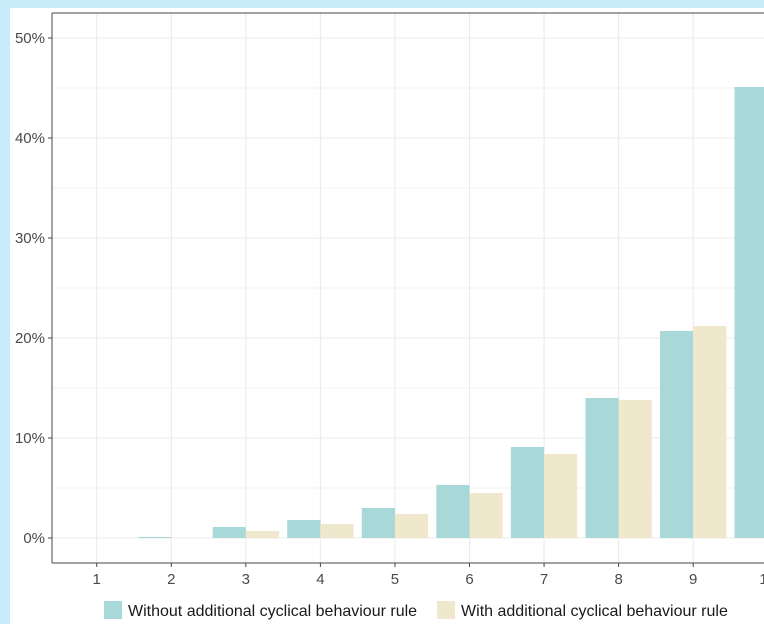  Describe the element at coordinates (395, 579) in the screenshot. I see `x-tick-label: 5` at that location.